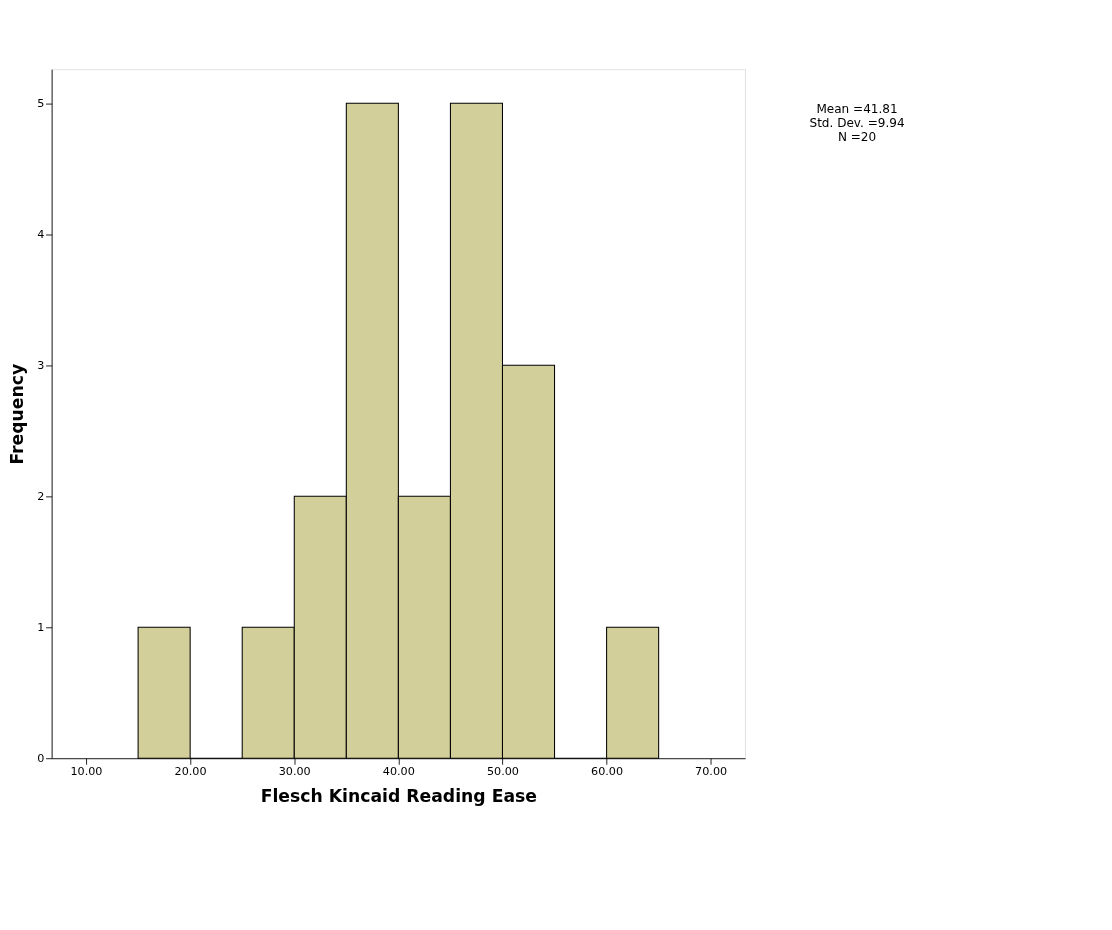 The height and width of the screenshot is (930, 1112). I want to click on y-tick-label: 2, so click(41, 497).